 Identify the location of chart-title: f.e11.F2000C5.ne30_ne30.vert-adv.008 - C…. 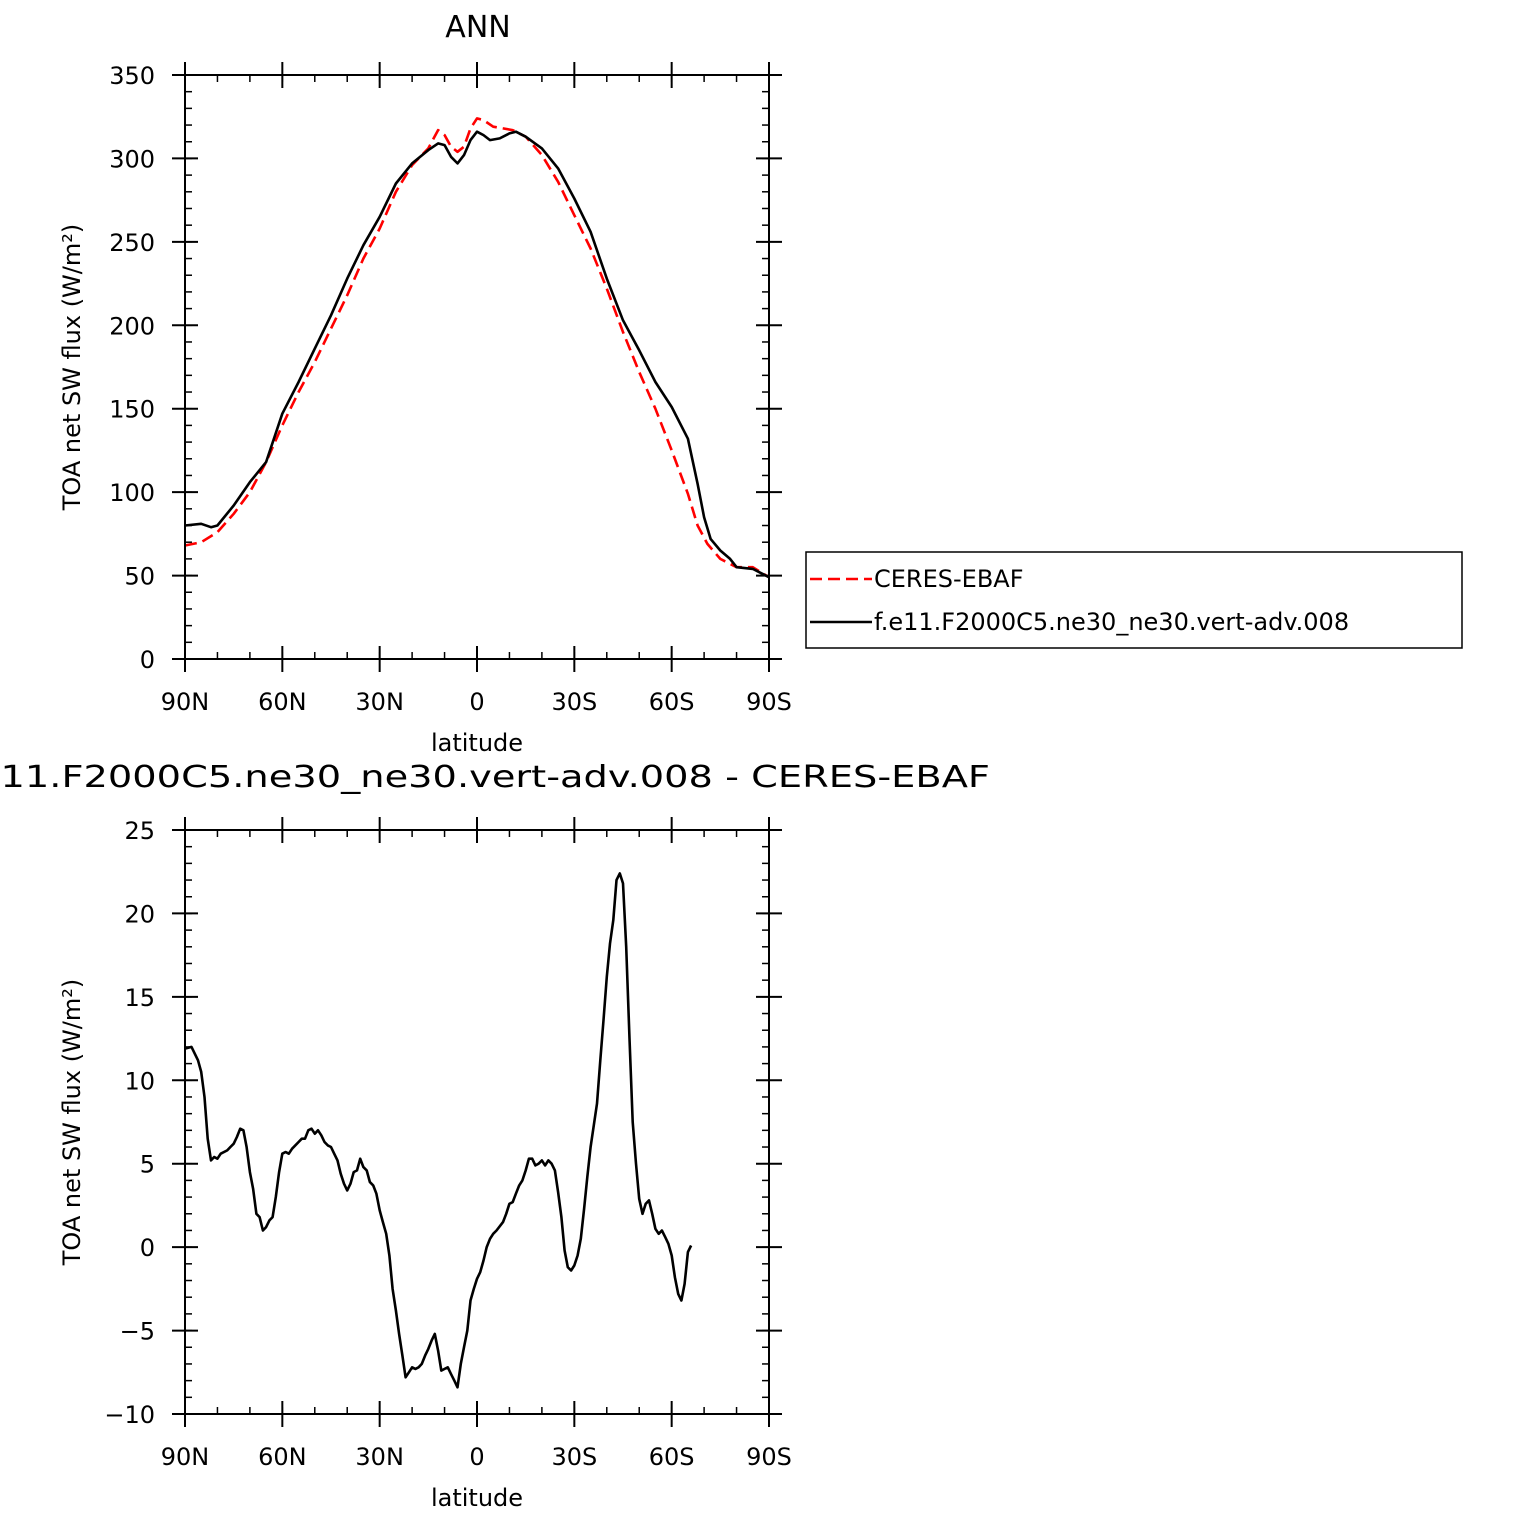
(495, 777).